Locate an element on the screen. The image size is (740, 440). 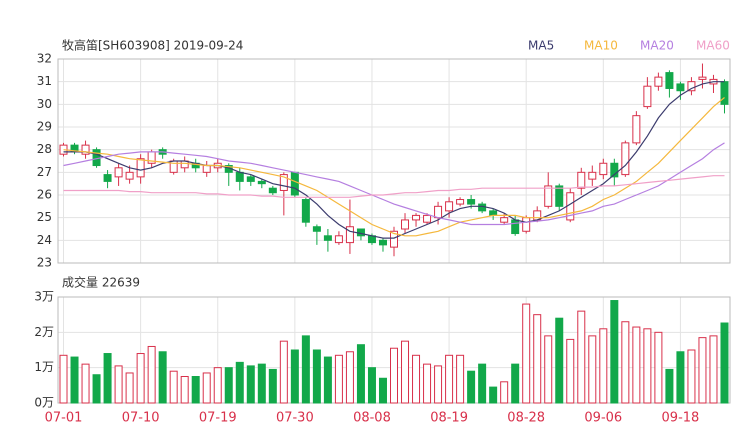
y-tick-label: 0万 is located at coordinates (44, 403).